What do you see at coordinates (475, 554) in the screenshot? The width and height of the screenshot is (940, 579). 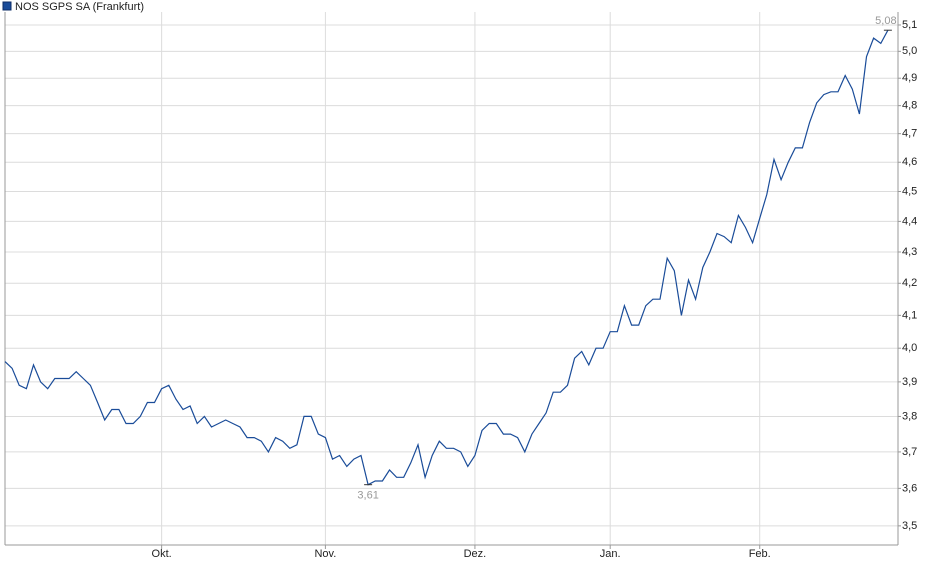 I see `x-tick-label: Dez.` at bounding box center [475, 554].